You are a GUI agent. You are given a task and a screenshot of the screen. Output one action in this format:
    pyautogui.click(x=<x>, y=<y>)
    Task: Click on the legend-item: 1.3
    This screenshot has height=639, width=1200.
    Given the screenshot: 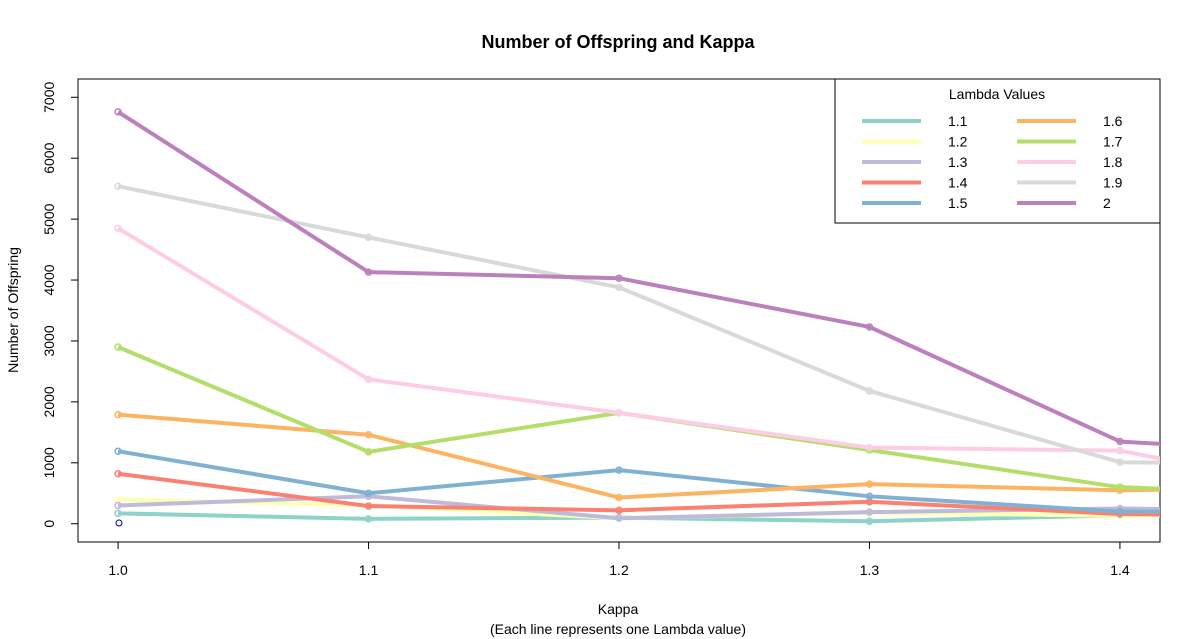 What is the action you would take?
    pyautogui.click(x=915, y=162)
    